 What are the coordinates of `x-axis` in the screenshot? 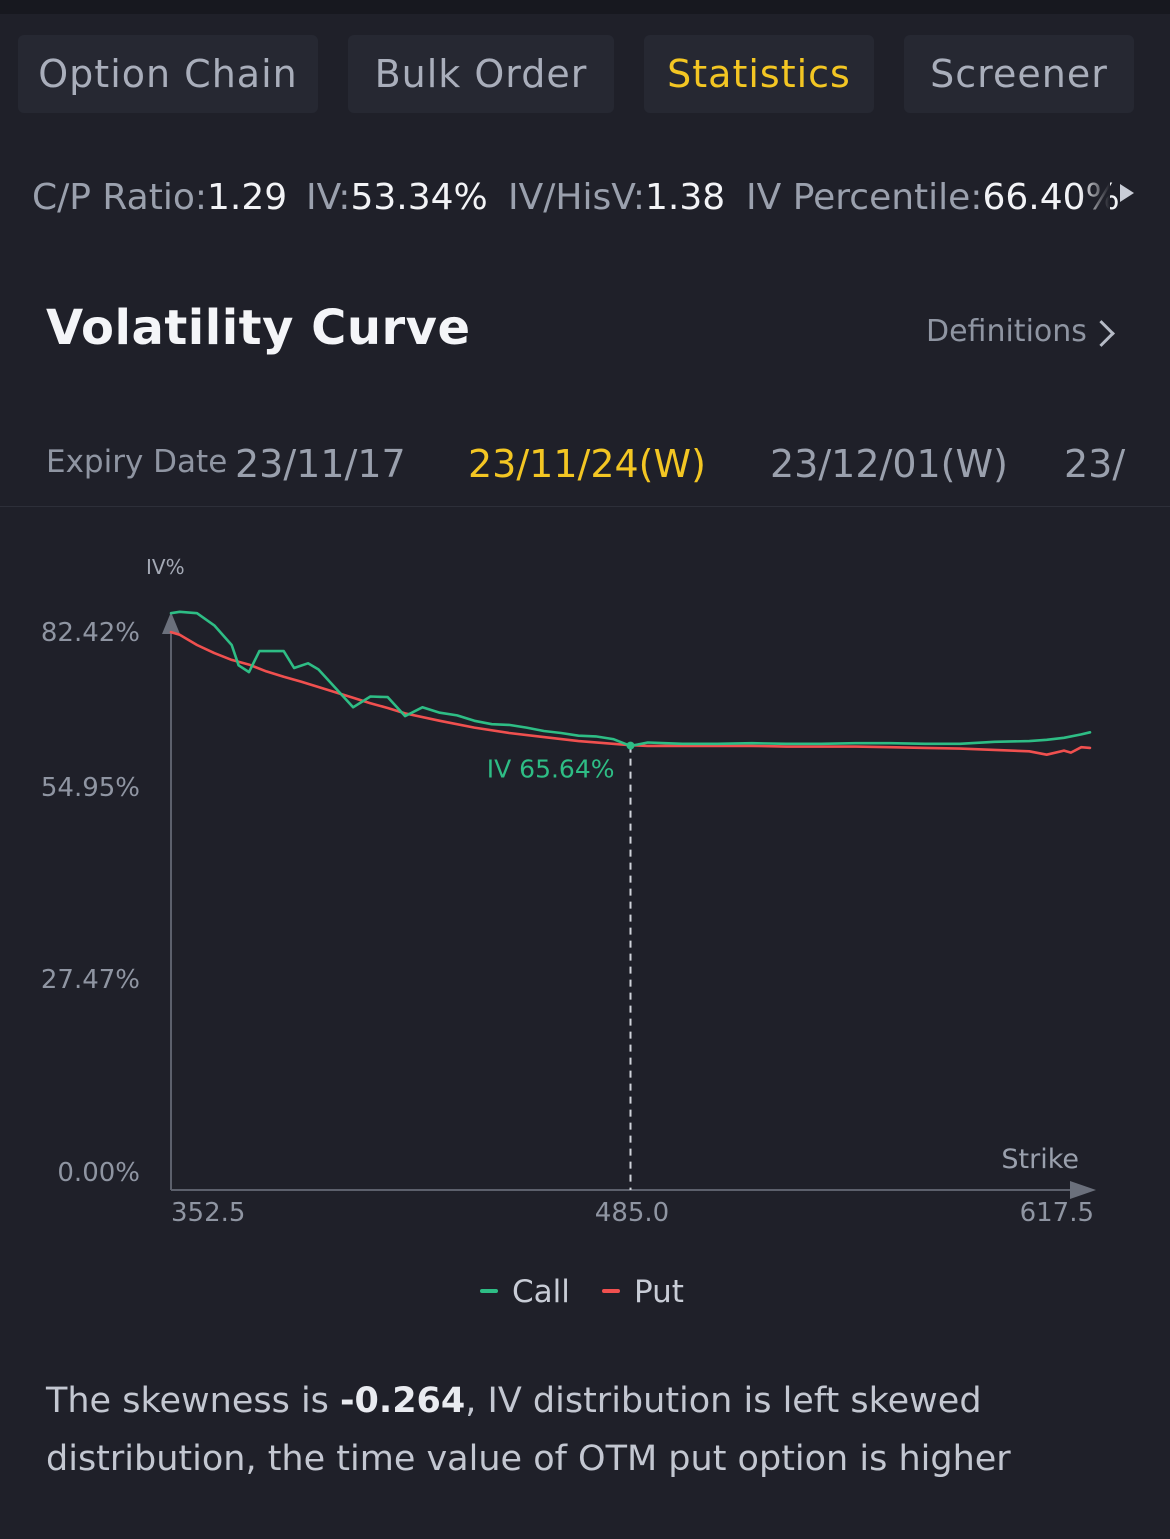 It's located at (633, 1190).